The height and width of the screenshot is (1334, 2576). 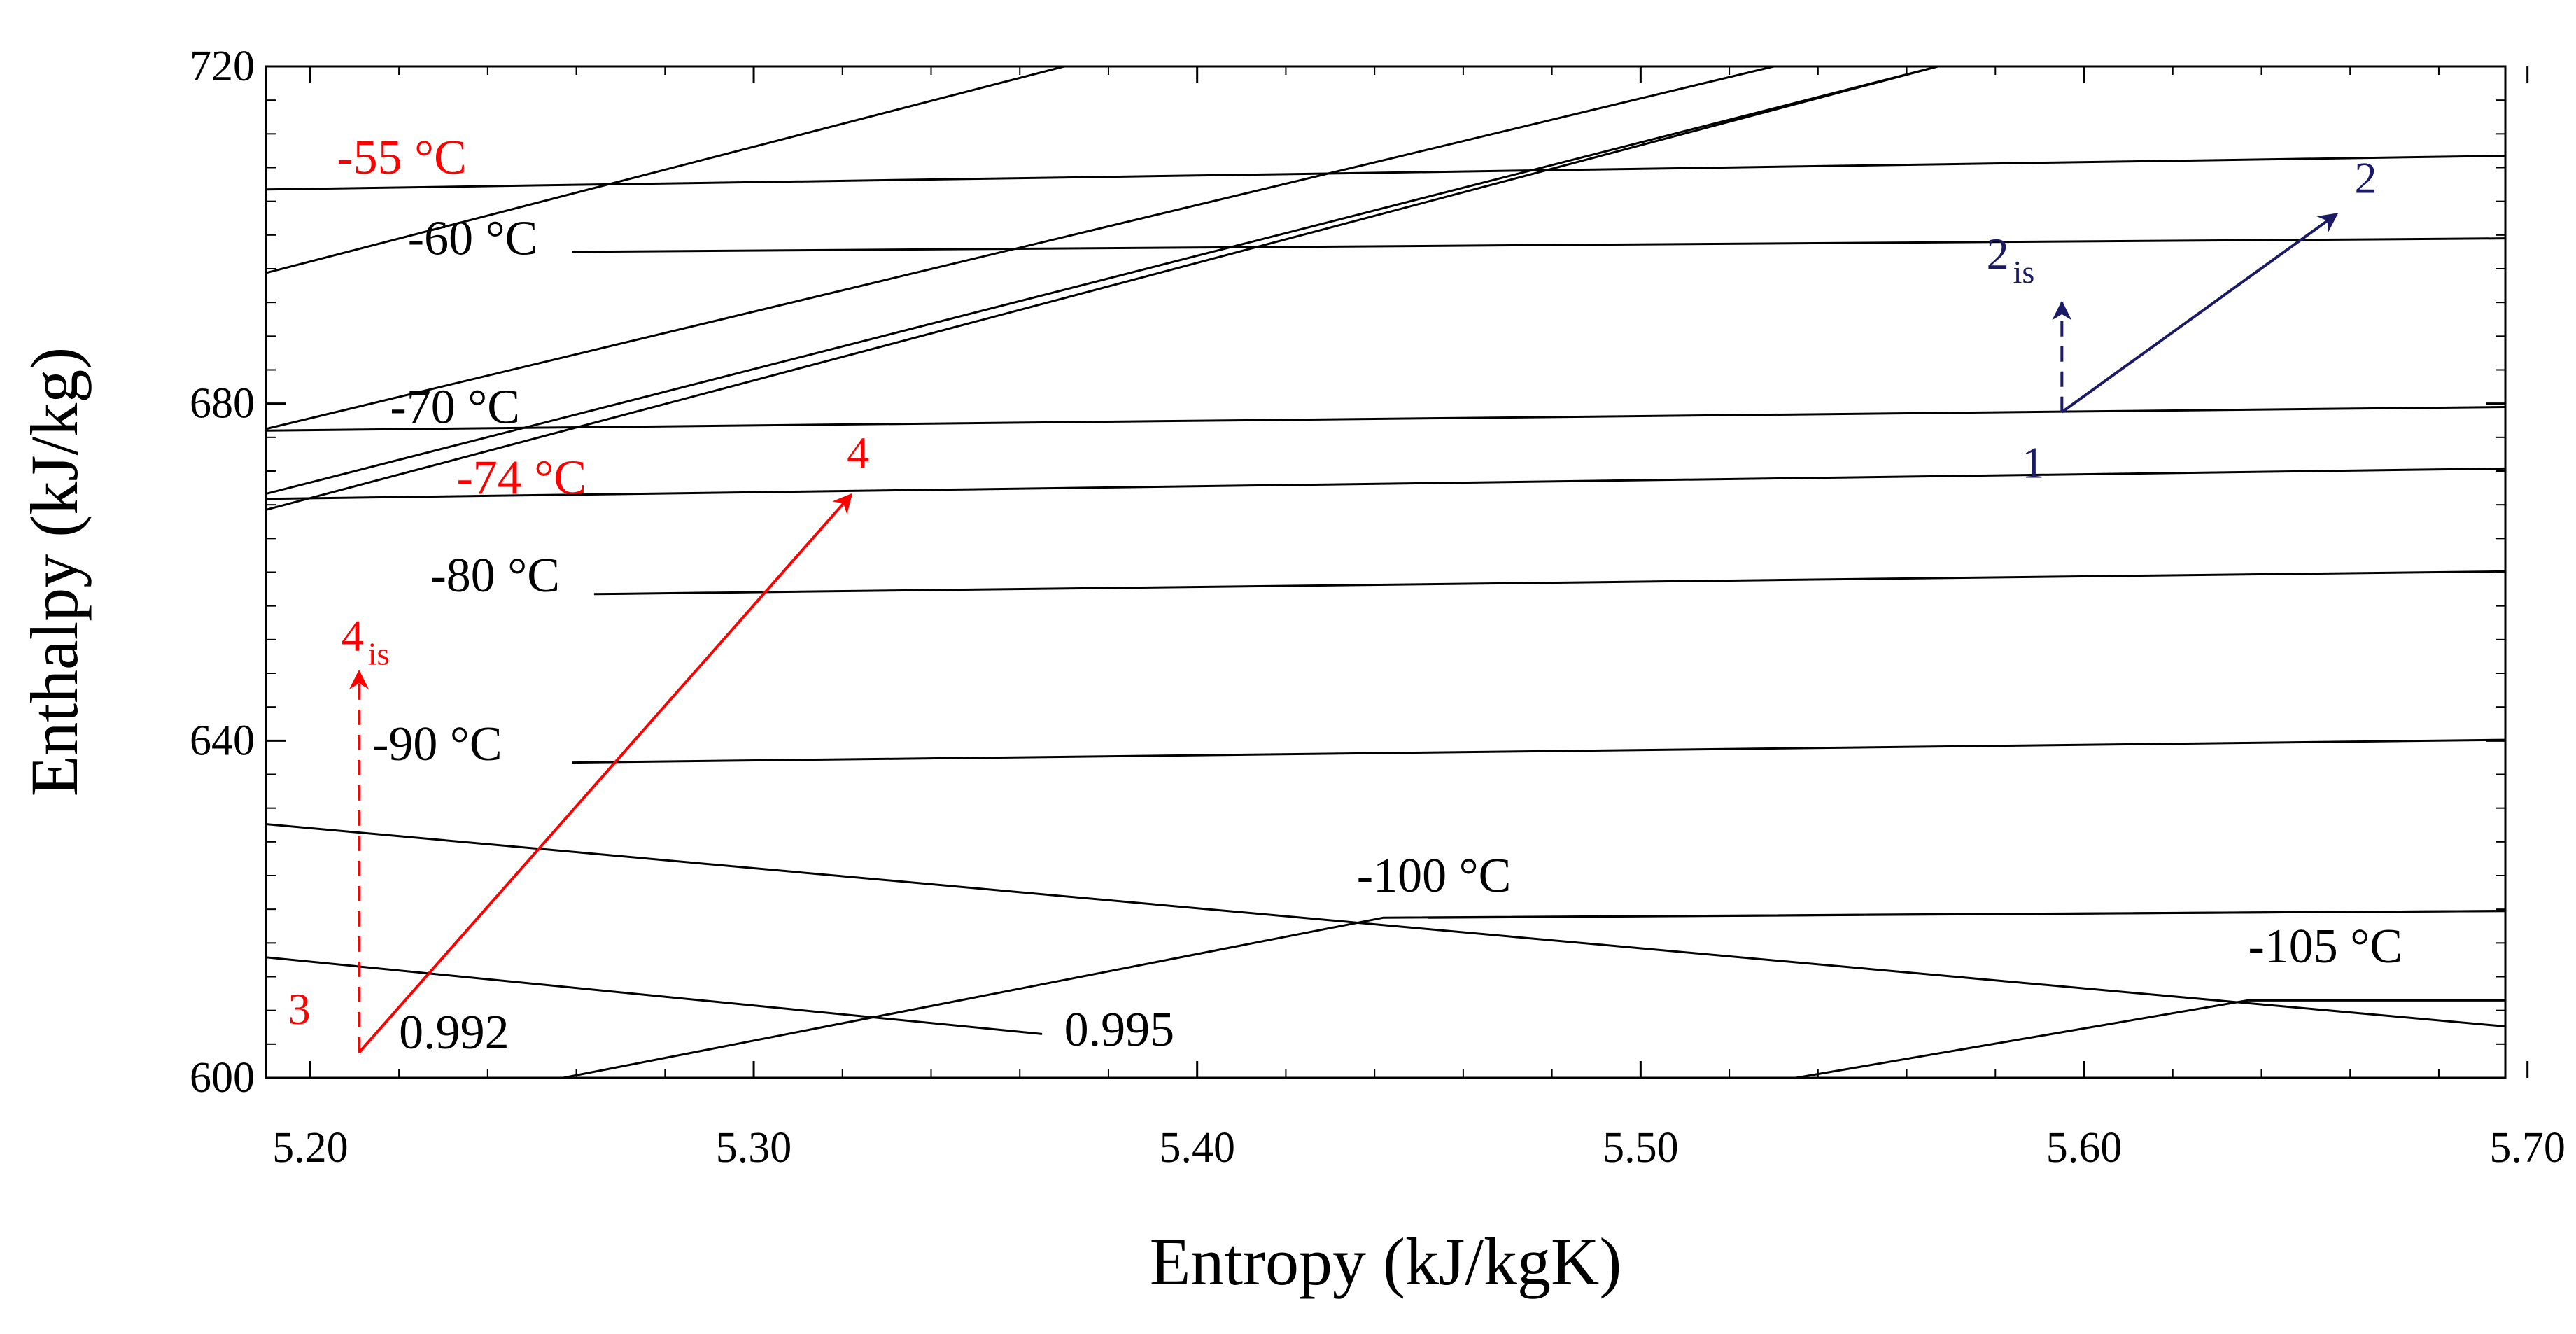 What do you see at coordinates (754, 1148) in the screenshot?
I see `x-tick-label: 5.30` at bounding box center [754, 1148].